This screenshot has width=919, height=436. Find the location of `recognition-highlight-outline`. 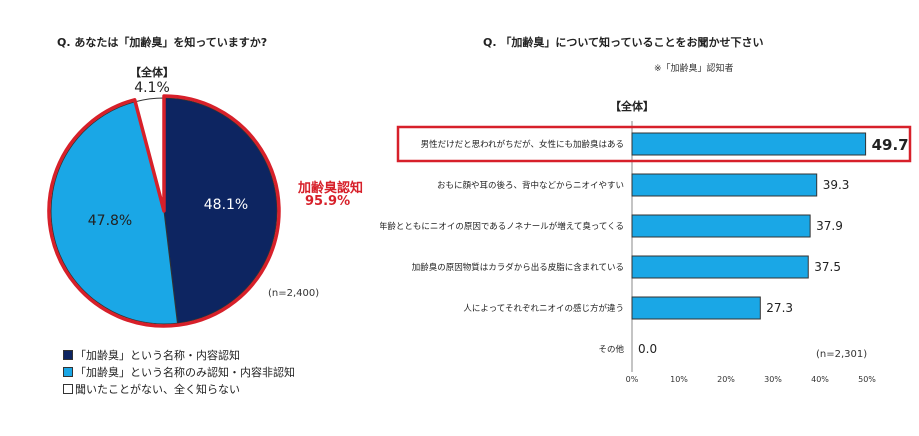

recognition-highlight-outline is located at coordinates (164, 211).